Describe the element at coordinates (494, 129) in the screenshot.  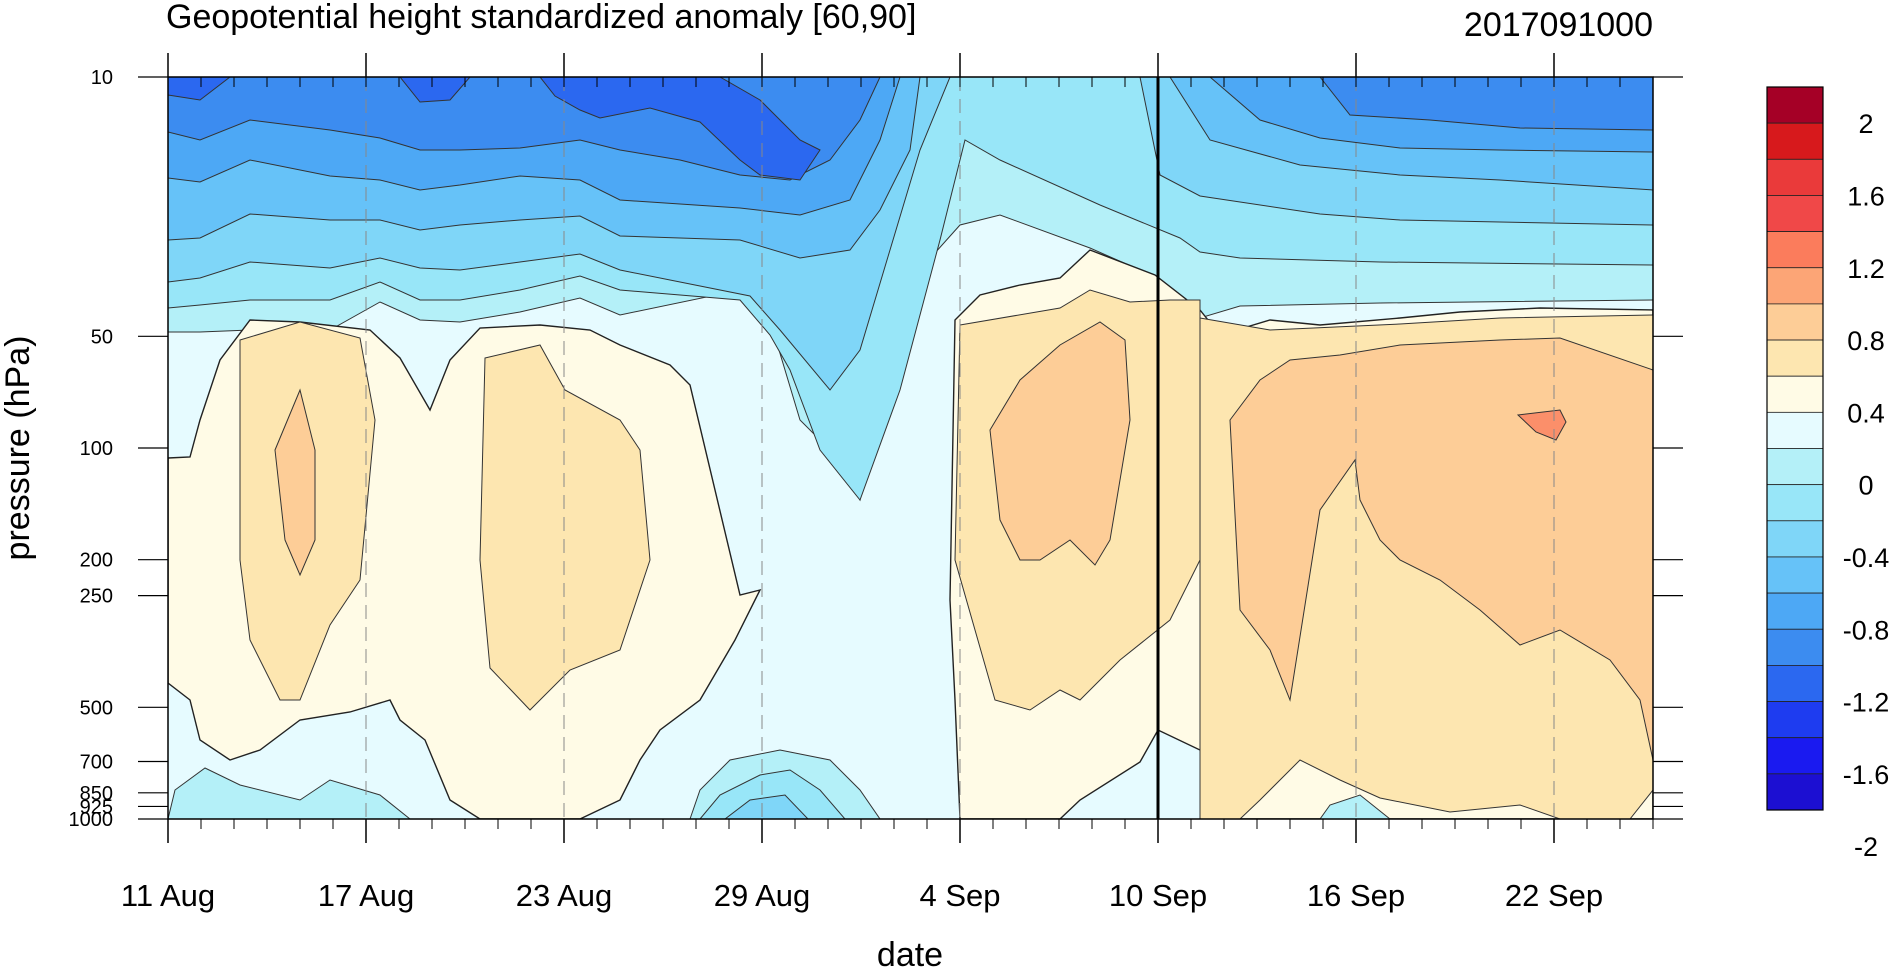
I see `contour-neg-1.6` at that location.